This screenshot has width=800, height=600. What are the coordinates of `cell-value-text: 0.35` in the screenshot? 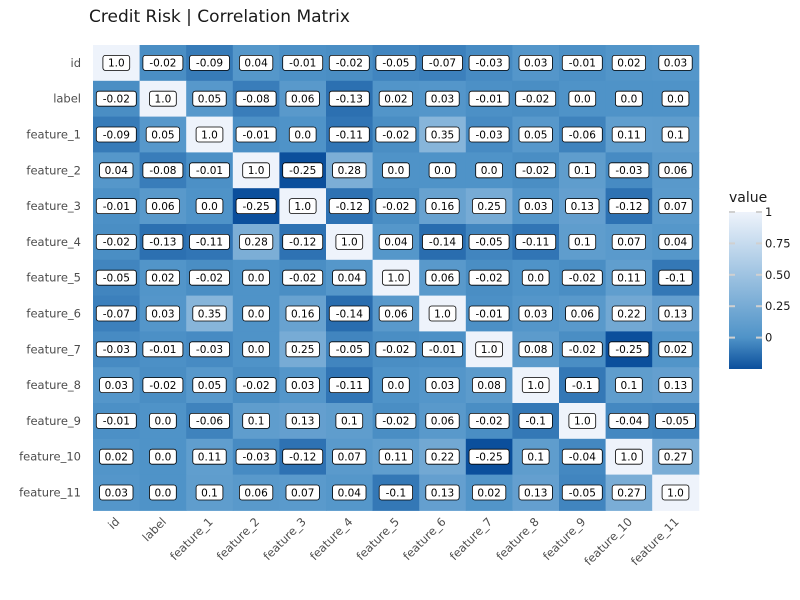 It's located at (442, 135).